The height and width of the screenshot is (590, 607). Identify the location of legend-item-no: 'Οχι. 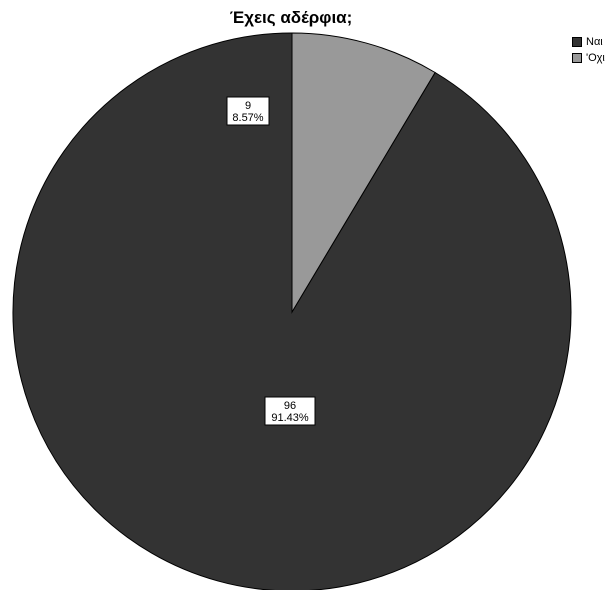
(588, 57).